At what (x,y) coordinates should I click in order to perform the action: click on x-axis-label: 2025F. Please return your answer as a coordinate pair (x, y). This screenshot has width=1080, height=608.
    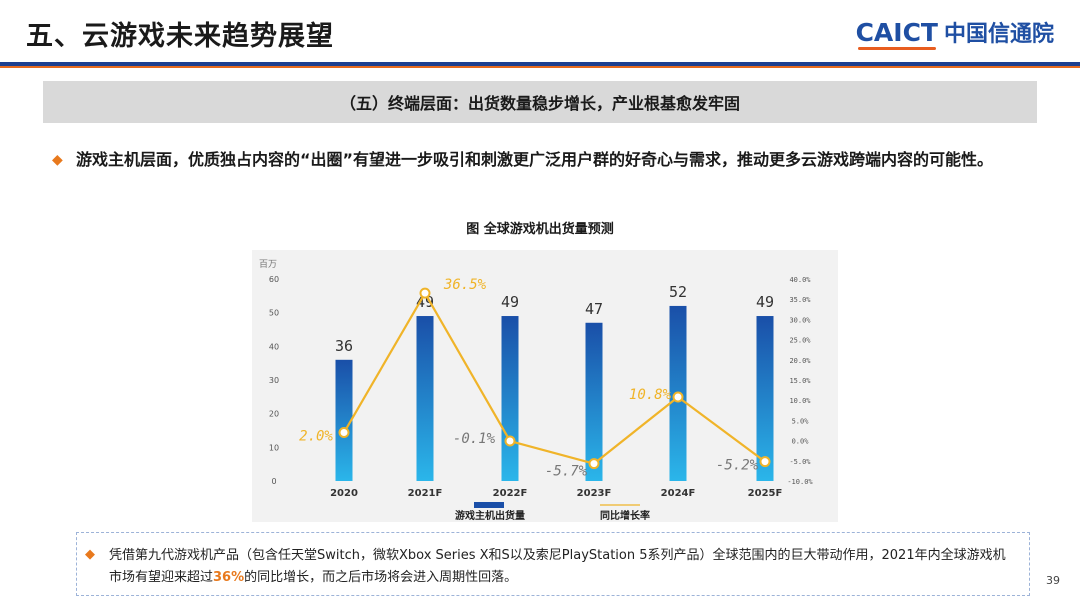
    Looking at the image, I should click on (765, 493).